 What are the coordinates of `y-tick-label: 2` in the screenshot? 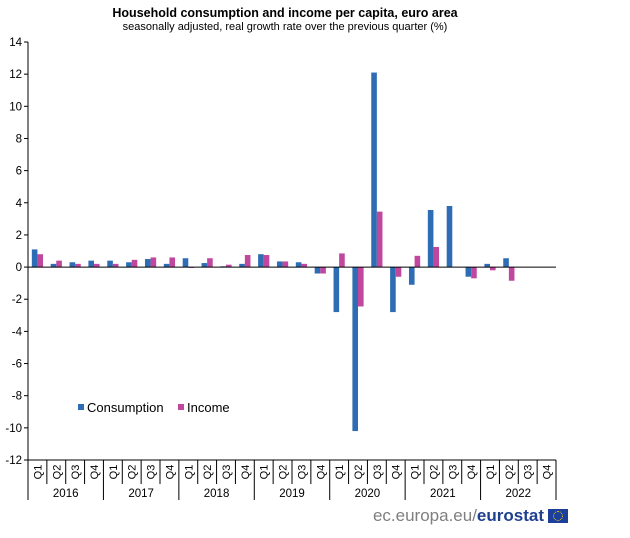 It's located at (19, 236).